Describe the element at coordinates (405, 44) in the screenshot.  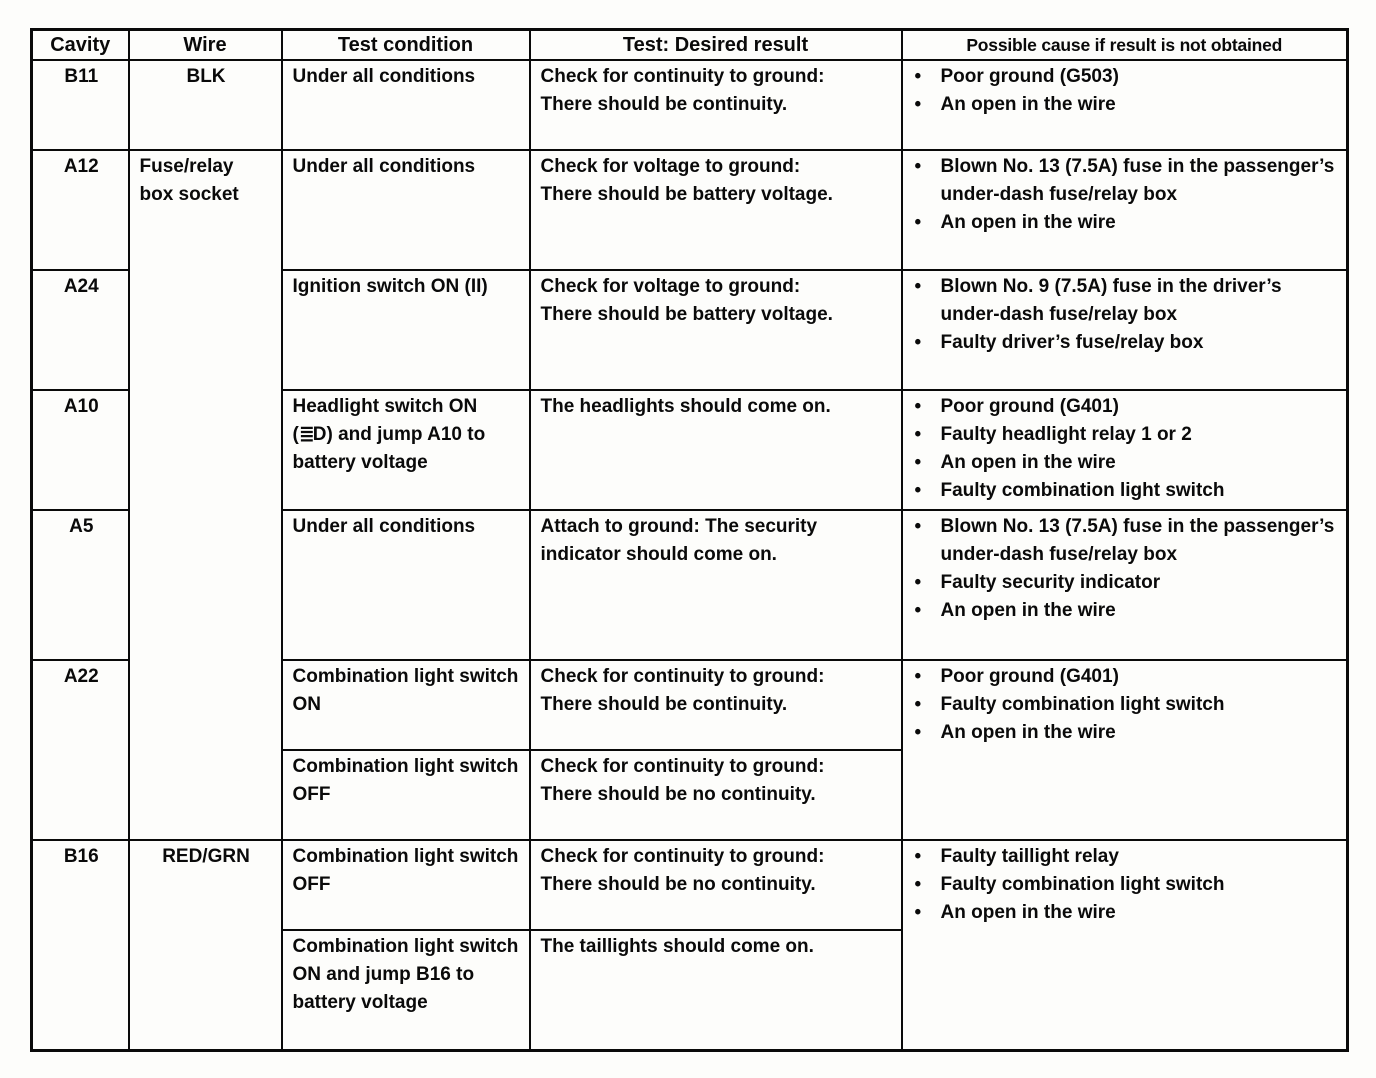
I see `header-test-condition: Test condition` at that location.